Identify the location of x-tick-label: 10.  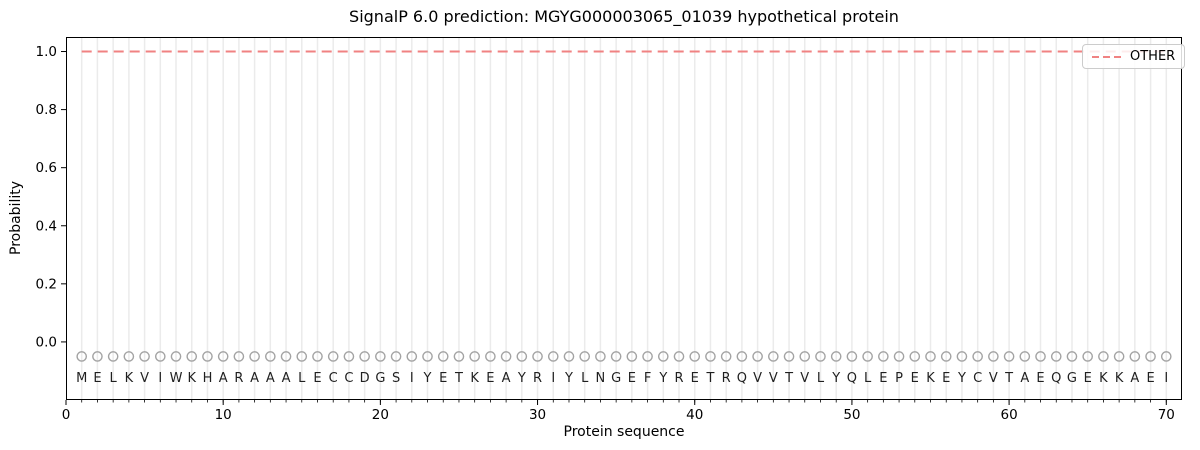
(223, 415).